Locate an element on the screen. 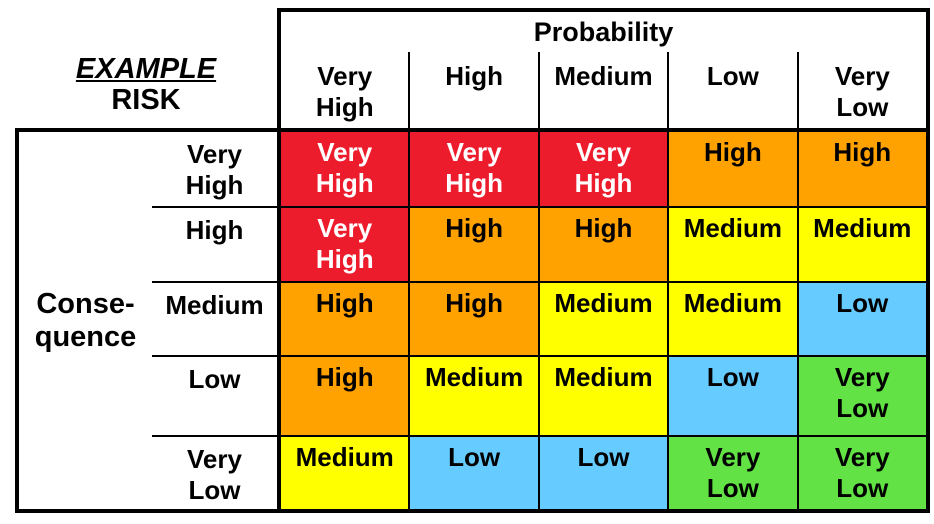 The height and width of the screenshot is (524, 934). risk-cell-r3c1: High is located at coordinates (345, 318).